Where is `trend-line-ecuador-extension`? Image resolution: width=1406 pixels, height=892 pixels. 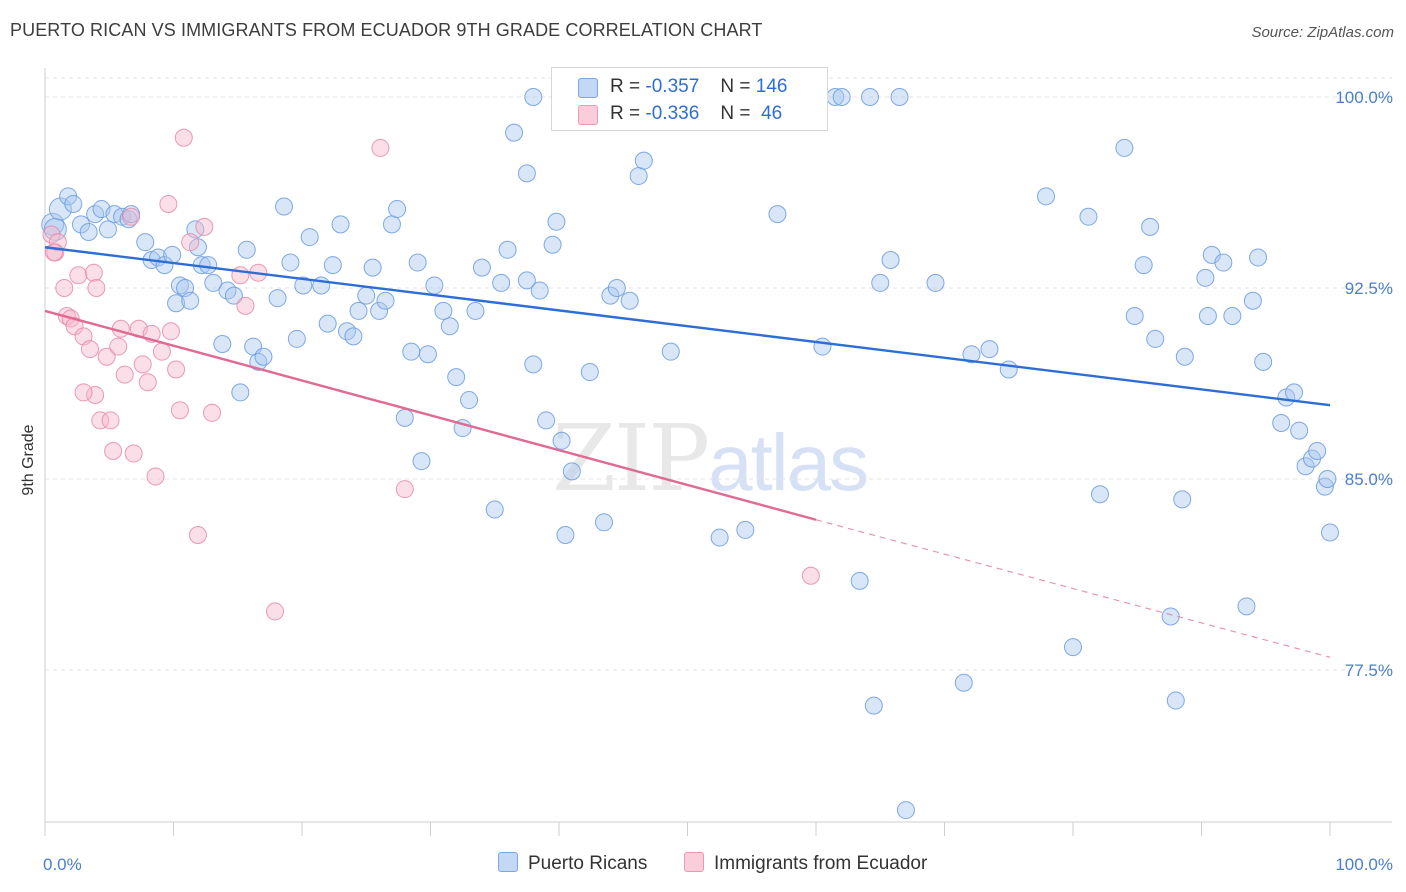
trend-line-ecuador-extension is located at coordinates (1073, 588).